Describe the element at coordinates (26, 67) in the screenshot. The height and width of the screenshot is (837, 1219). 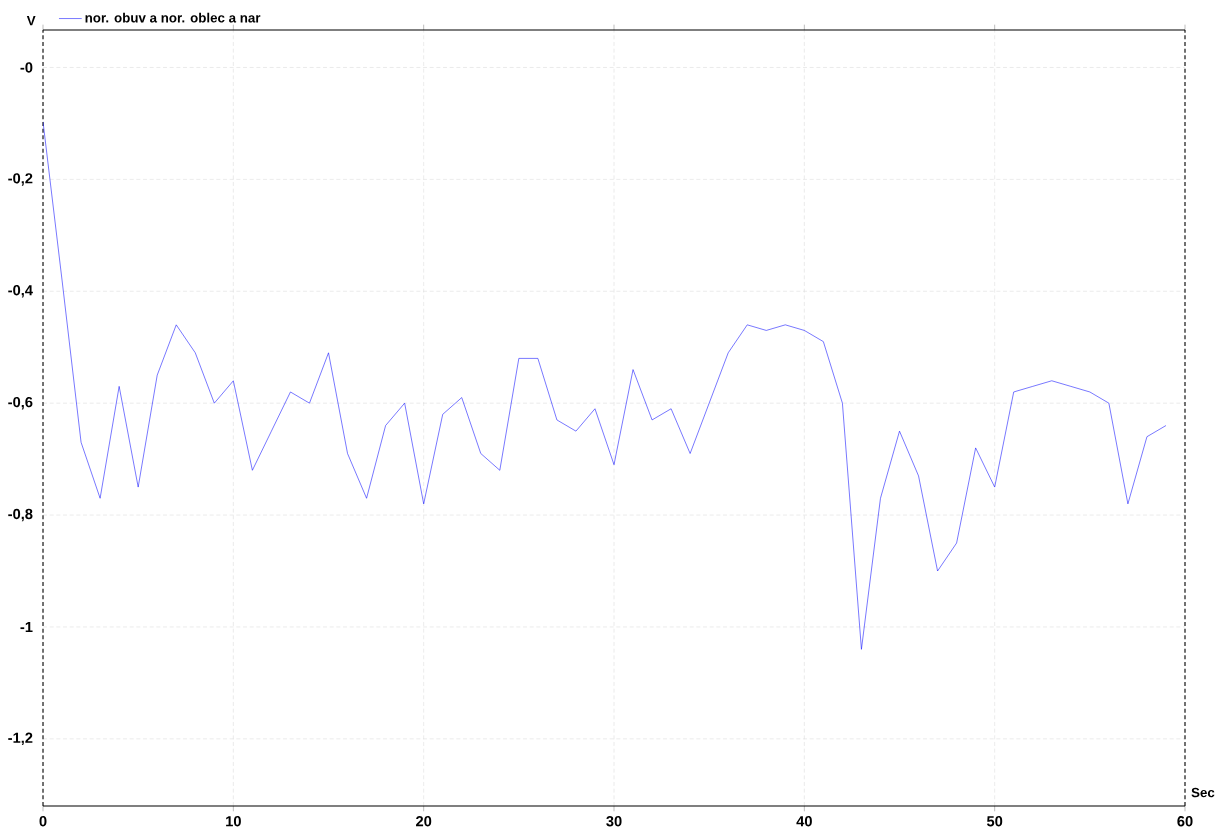
I see `y-tick-label: -0` at that location.